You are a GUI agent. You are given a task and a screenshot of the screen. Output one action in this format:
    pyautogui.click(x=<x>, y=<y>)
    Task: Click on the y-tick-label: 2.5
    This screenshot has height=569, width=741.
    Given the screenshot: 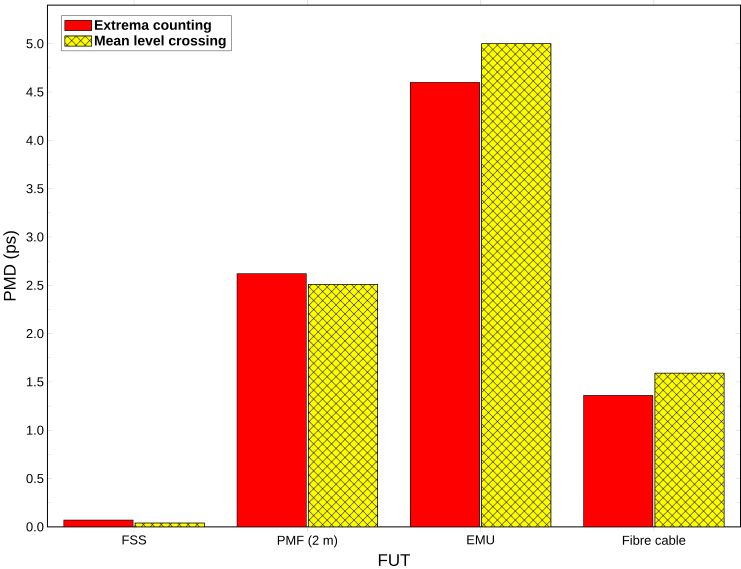 What is the action you would take?
    pyautogui.click(x=35, y=285)
    